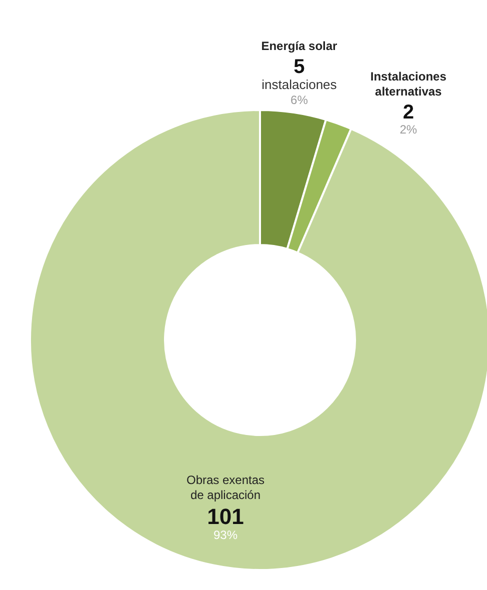 The image size is (487, 590). I want to click on slice-label: Energía solar, so click(299, 45).